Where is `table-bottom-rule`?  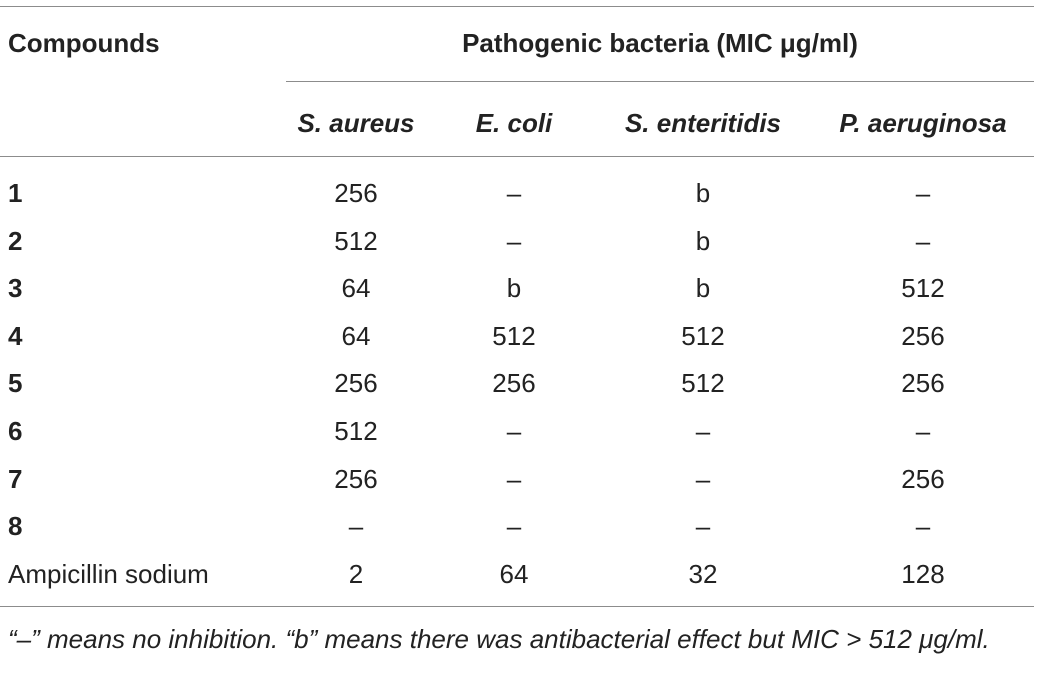
table-bottom-rule is located at coordinates (517, 606).